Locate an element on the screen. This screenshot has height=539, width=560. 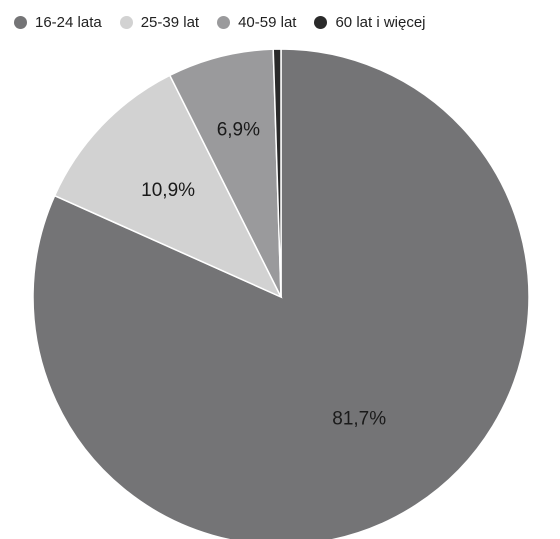
legend-item: 60 lat i więcej is located at coordinates (370, 22).